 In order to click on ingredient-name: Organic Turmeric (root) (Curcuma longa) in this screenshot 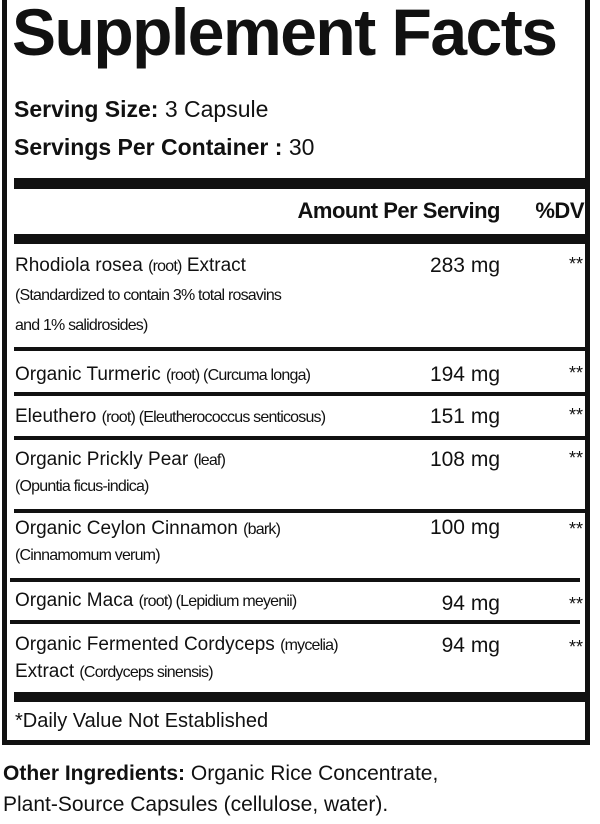, I will do `click(163, 374)`.